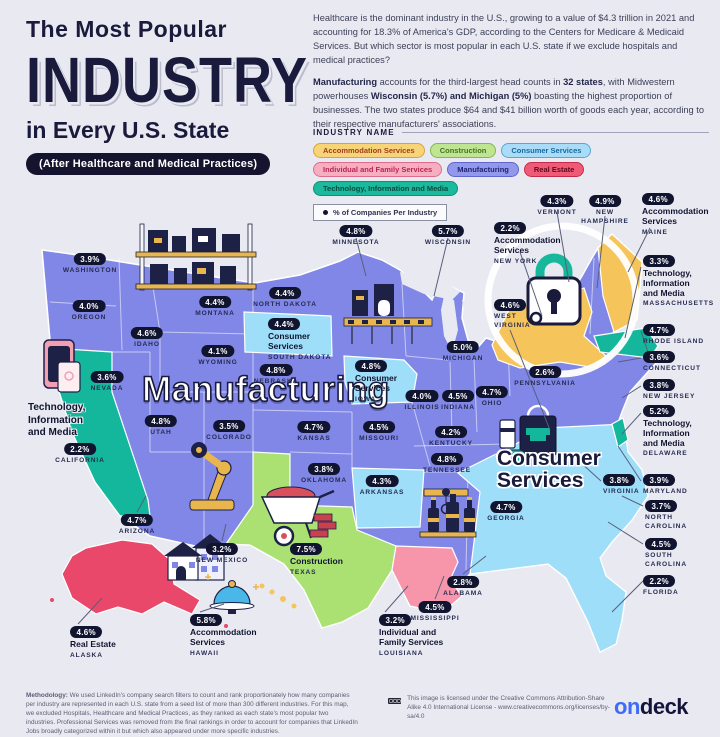 Image resolution: width=720 pixels, height=737 pixels. Describe the element at coordinates (549, 470) in the screenshot. I see `big-label-consumer-services: Consumer Services` at that location.